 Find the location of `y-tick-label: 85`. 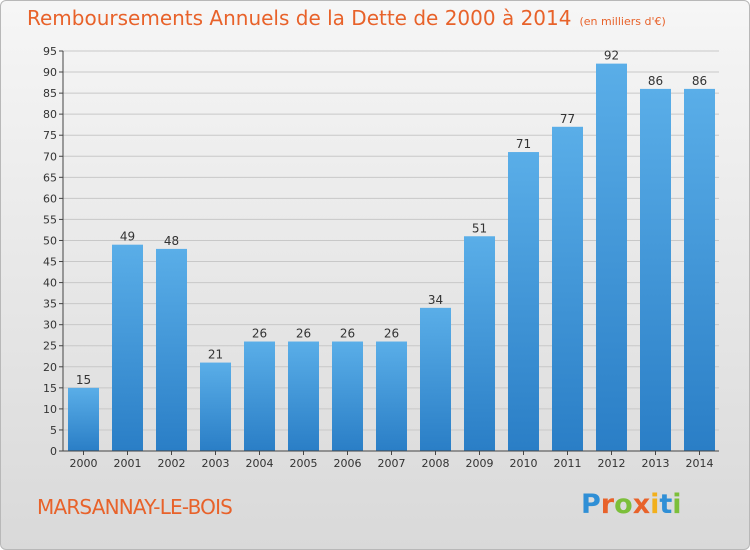

y-tick-label: 85 is located at coordinates (50, 93).